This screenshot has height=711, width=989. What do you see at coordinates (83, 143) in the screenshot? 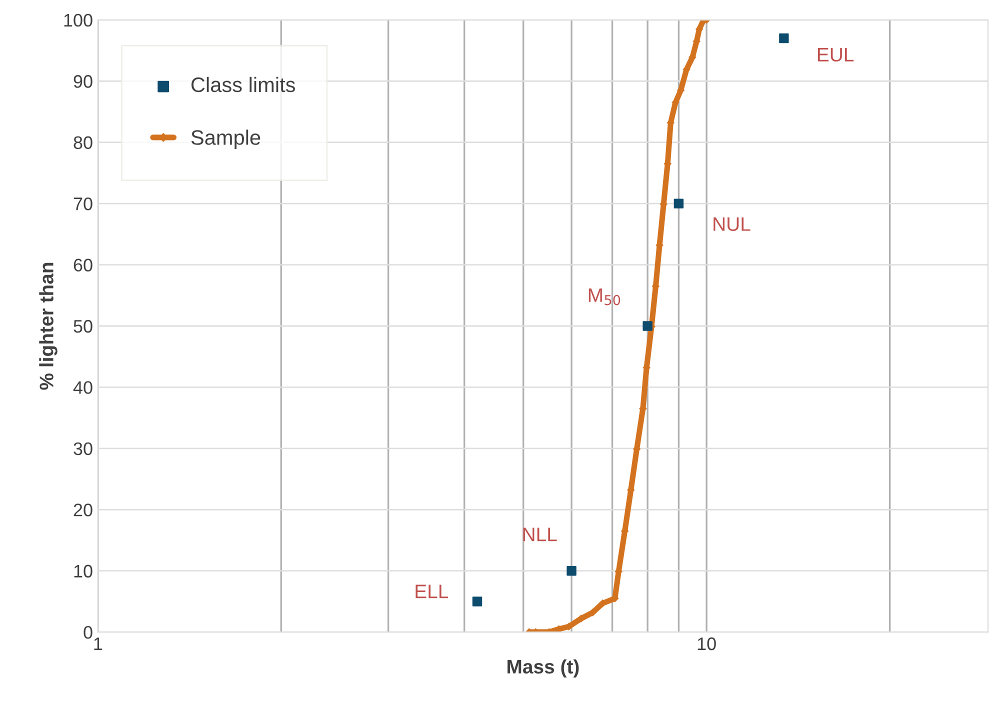
I see `y-tick-label: 80` at bounding box center [83, 143].